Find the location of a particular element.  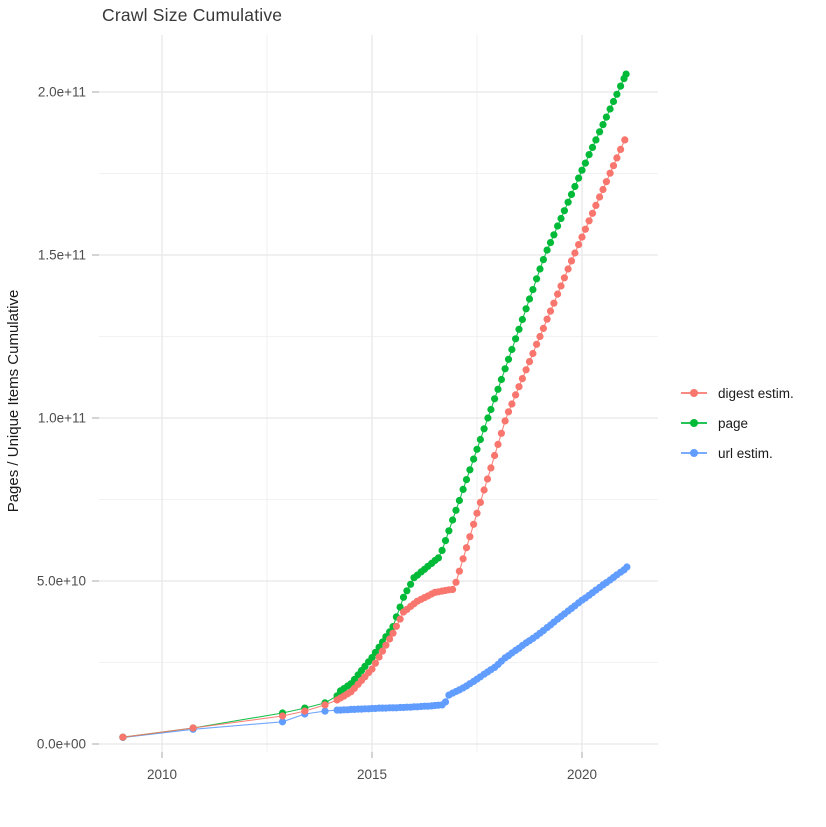

y-tick-label: 2.0e+11 is located at coordinates (62, 92).